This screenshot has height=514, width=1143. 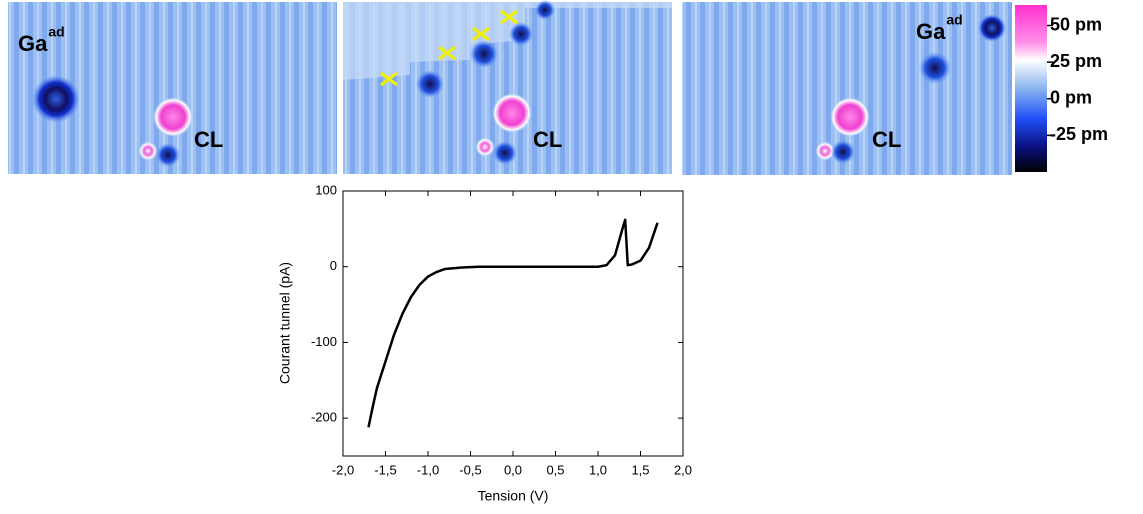 I want to click on x-tick-label: -1,0, so click(x=428, y=469).